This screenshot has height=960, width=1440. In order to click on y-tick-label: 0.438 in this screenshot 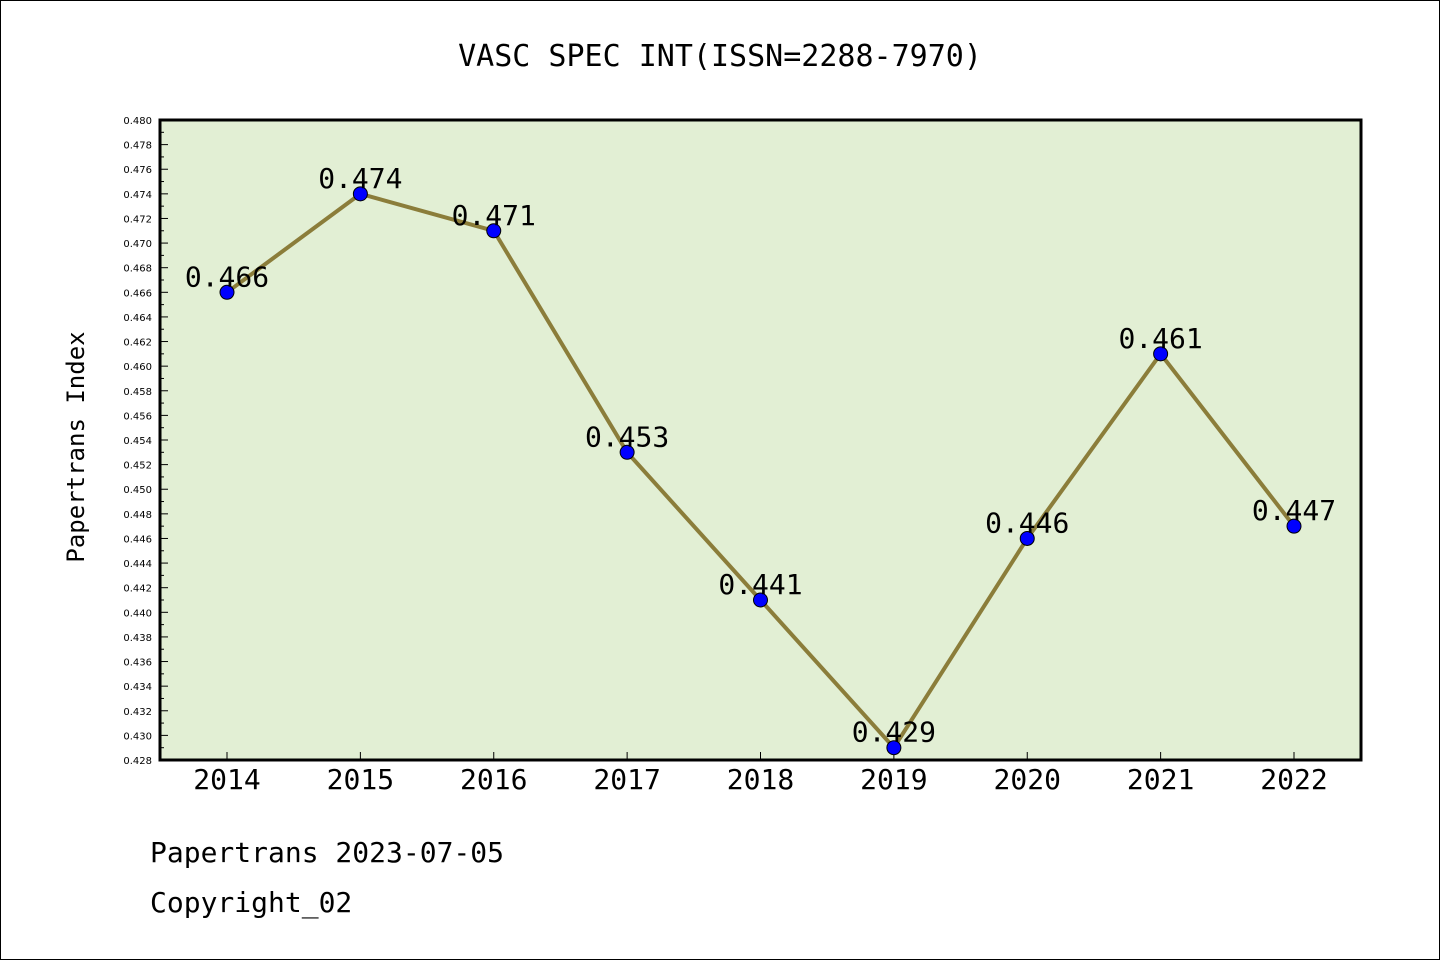, I will do `click(137, 638)`.